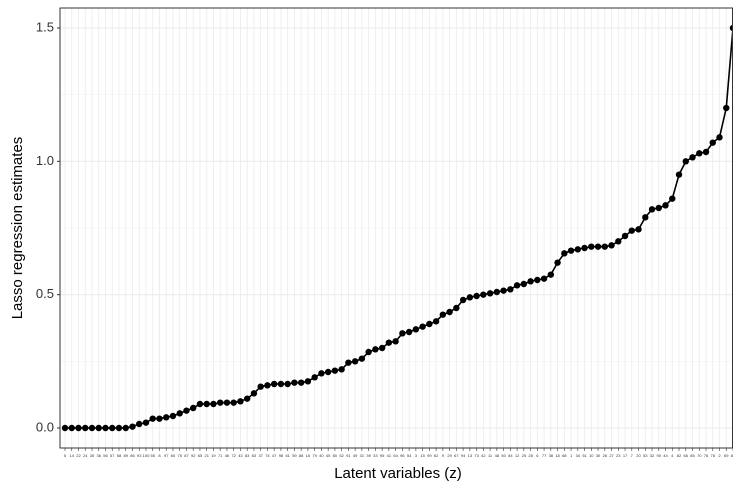 Image resolution: width=733 pixels, height=487 pixels. Describe the element at coordinates (429, 455) in the screenshot. I see `x-tick-label: 99` at that location.